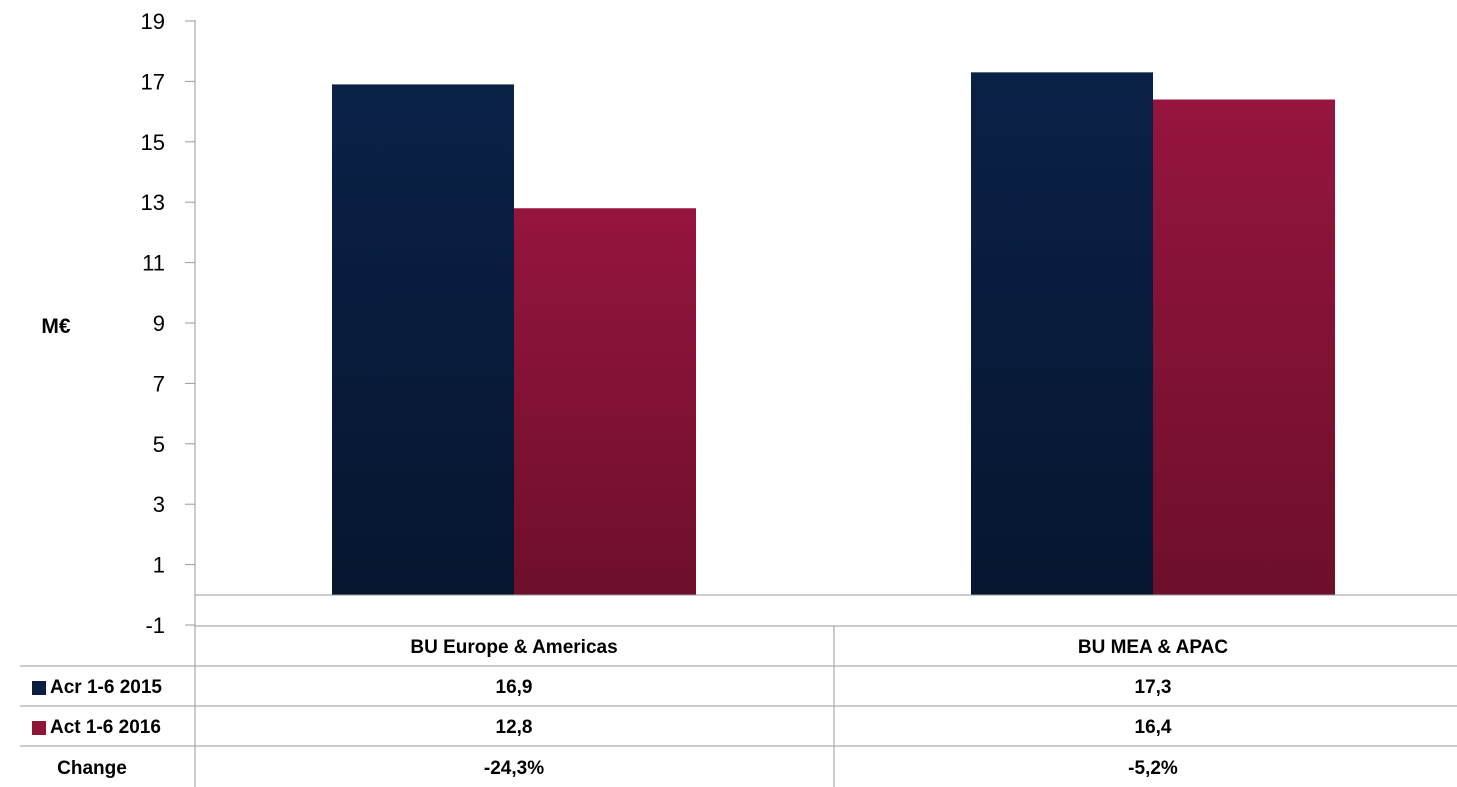 This screenshot has width=1457, height=787. Describe the element at coordinates (1153, 768) in the screenshot. I see `change-mea-apac: -5,2%` at that location.